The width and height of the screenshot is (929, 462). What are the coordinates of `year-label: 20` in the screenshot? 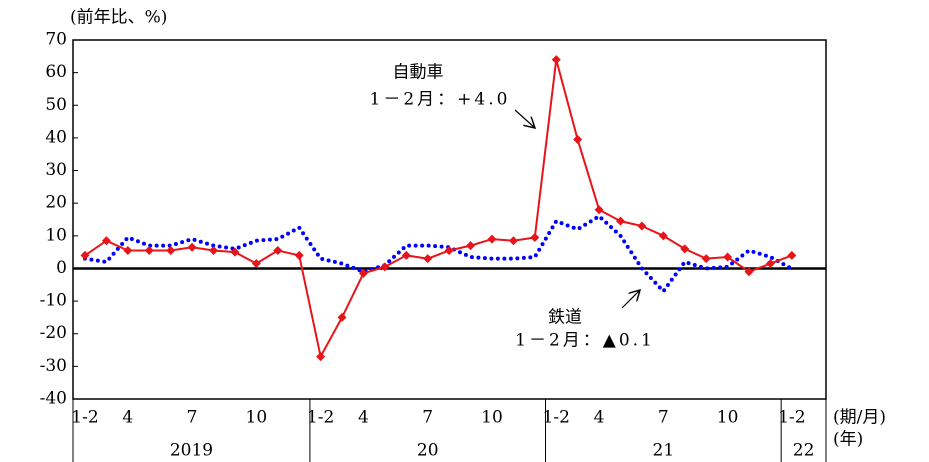 It's located at (428, 451).